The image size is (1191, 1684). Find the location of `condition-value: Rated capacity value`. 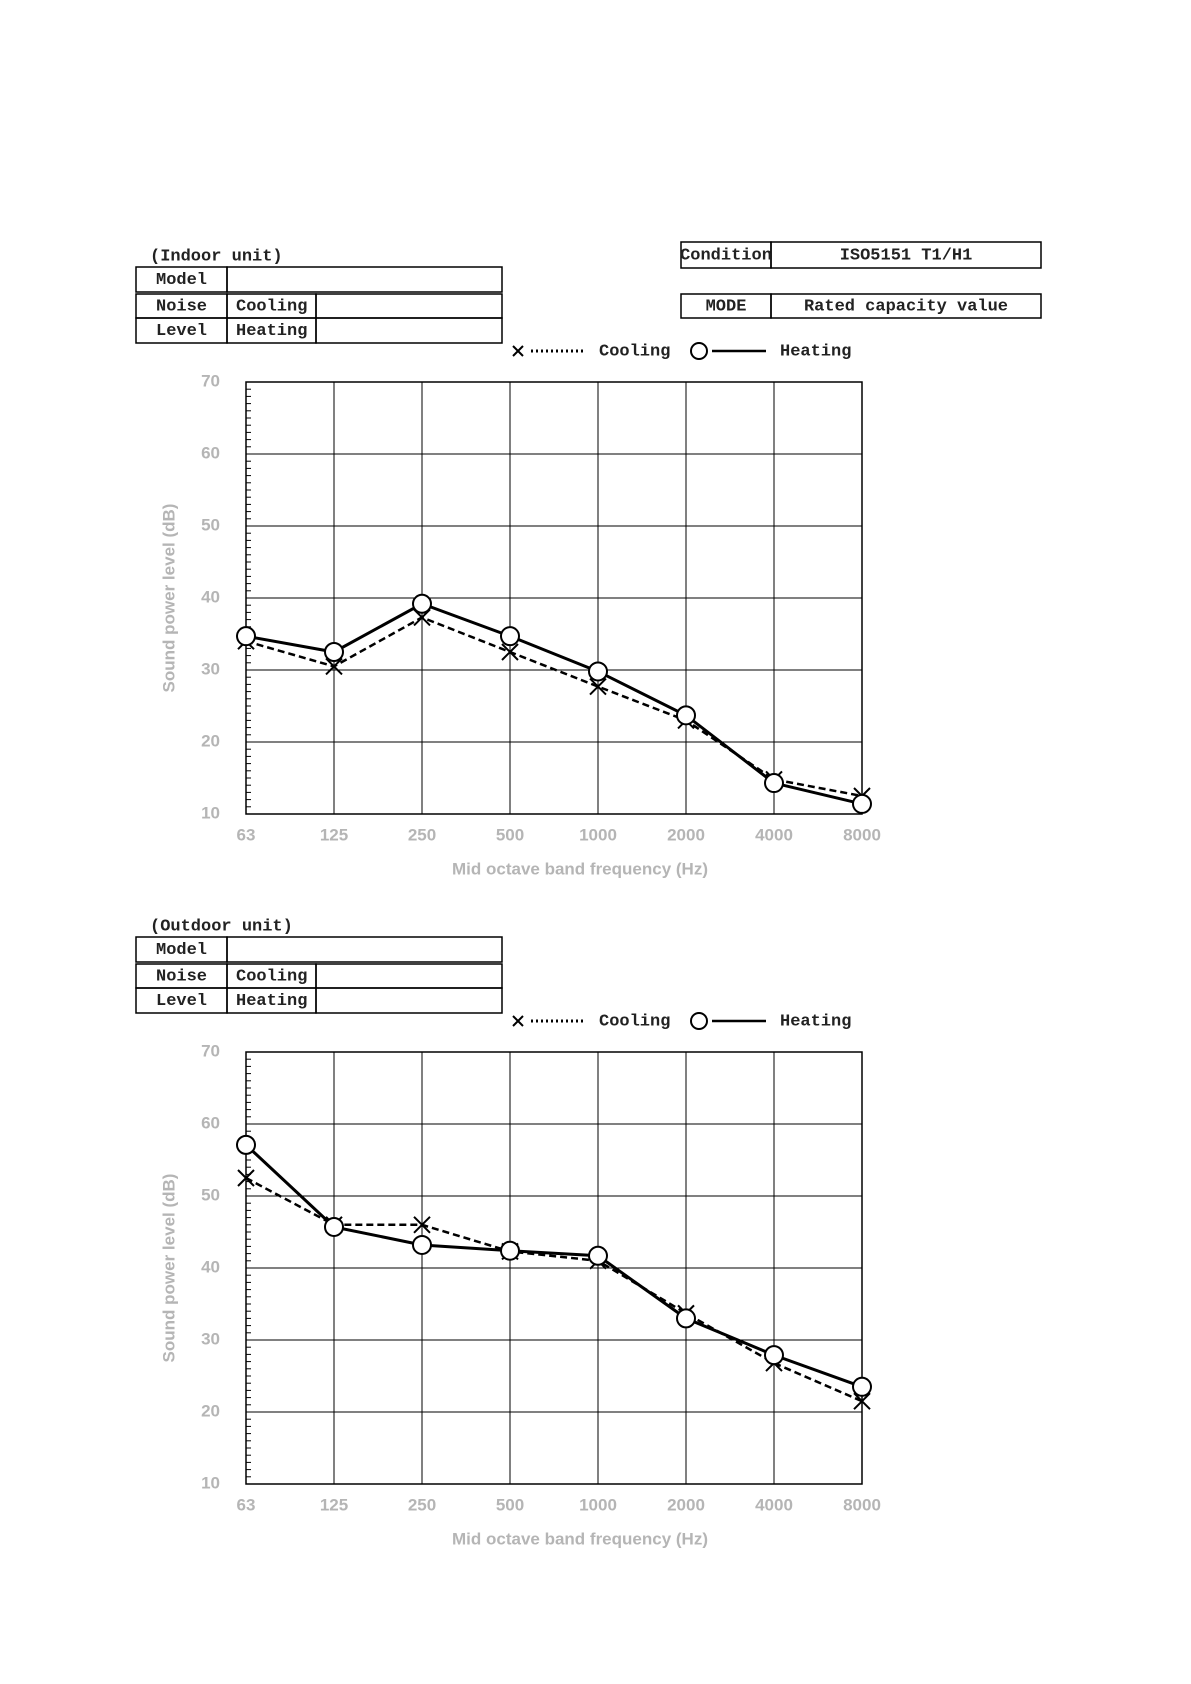

condition-value: Rated capacity value is located at coordinates (906, 306).